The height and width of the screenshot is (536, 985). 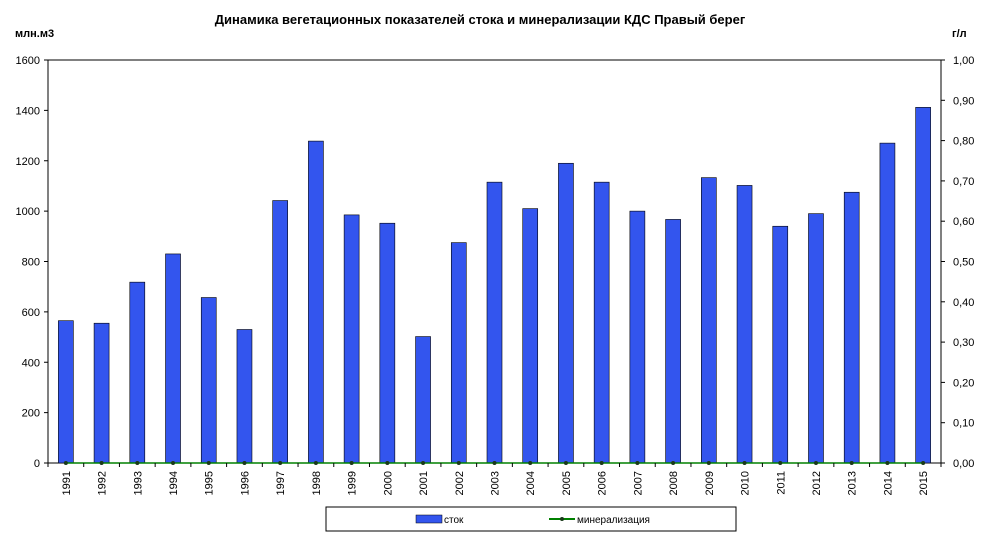 I want to click on right-axis-tick-label: 0,80, so click(x=963, y=142).